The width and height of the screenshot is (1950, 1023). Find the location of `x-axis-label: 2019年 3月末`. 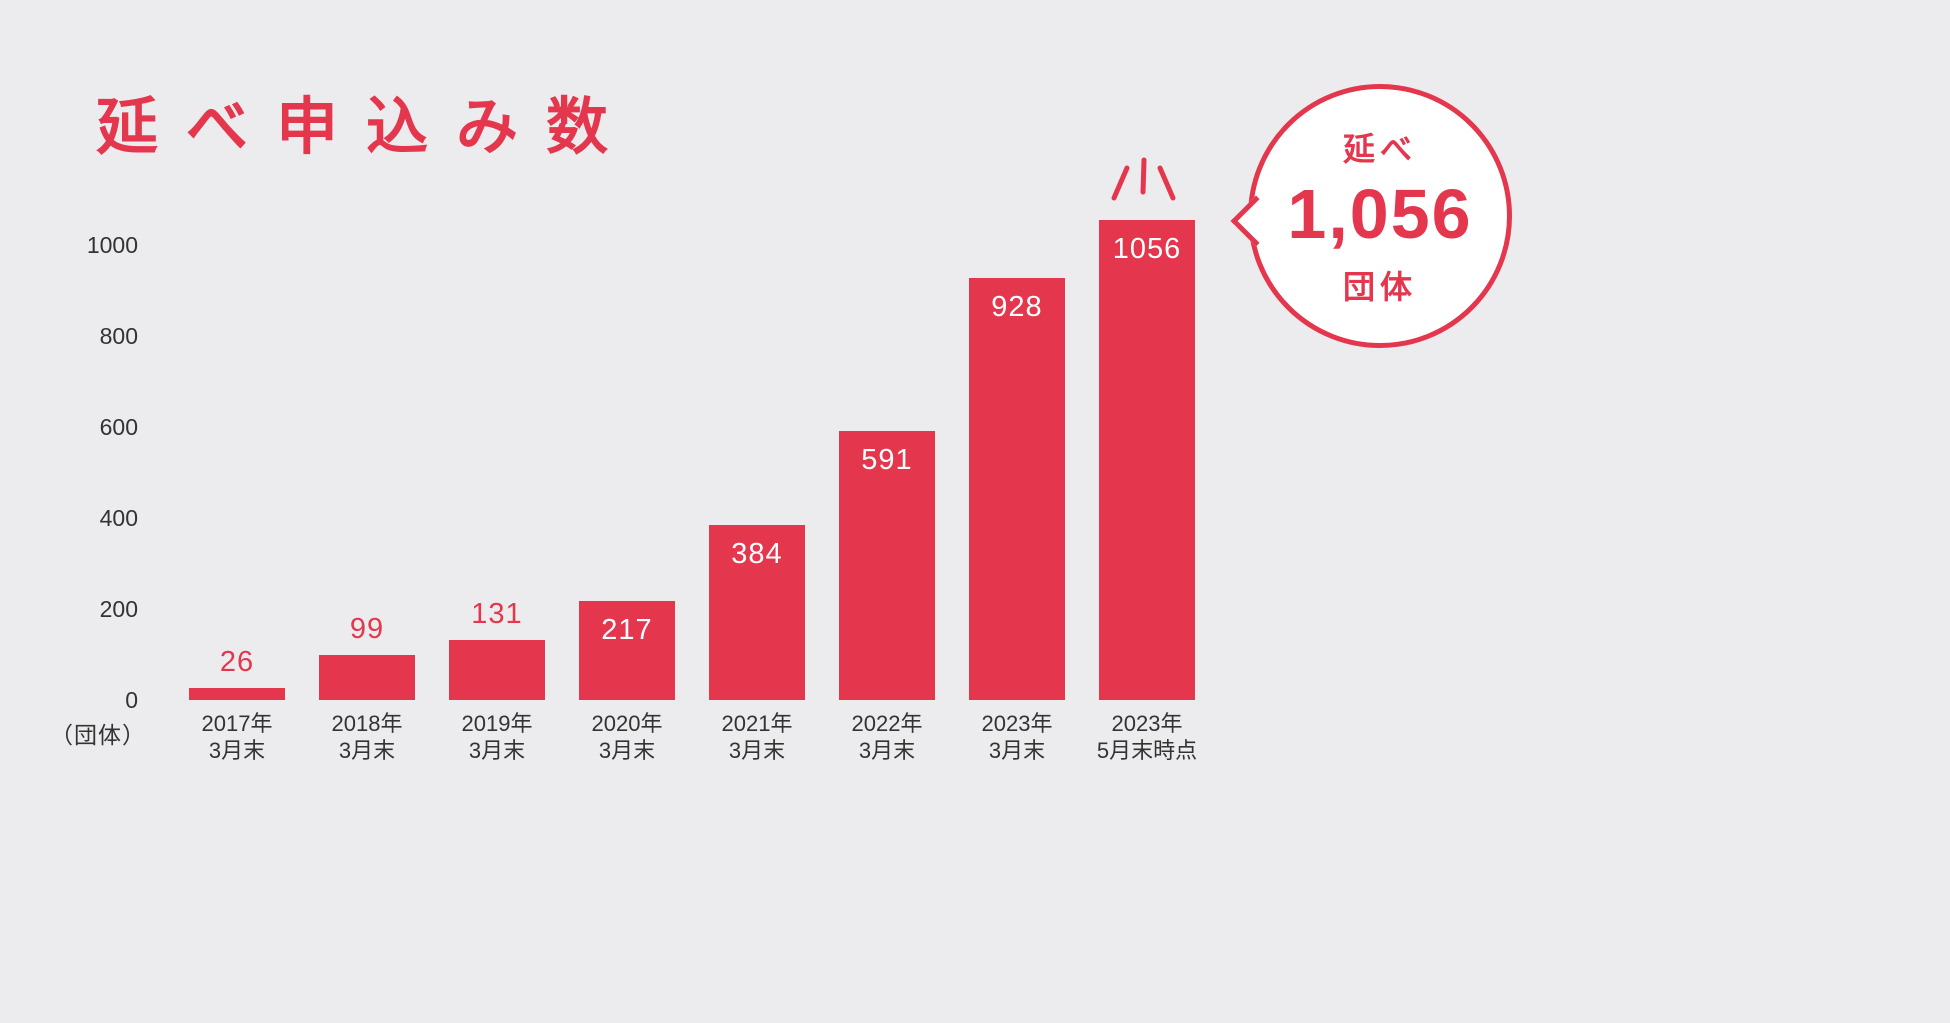

x-axis-label: 2019年 3月末 is located at coordinates (497, 737).